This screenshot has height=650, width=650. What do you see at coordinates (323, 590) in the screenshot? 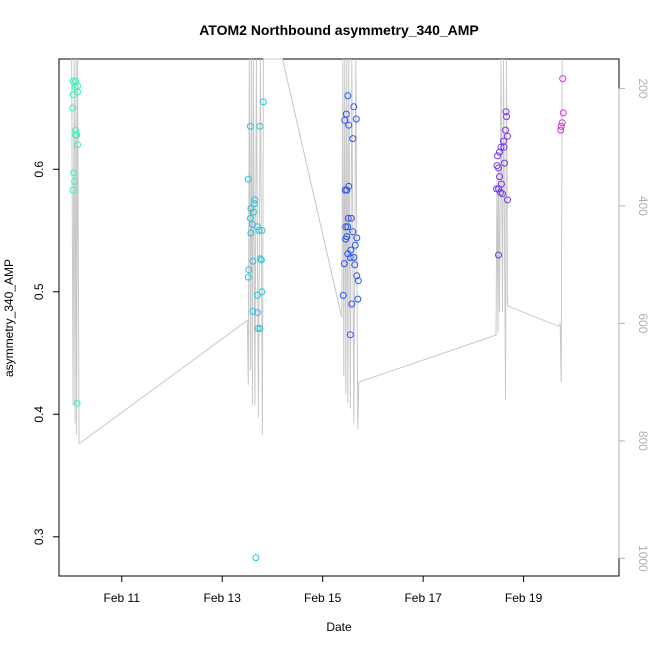
I see `x-axis: Feb 11 Feb 13 Feb 15 Feb 17 Feb 19` at bounding box center [323, 590].